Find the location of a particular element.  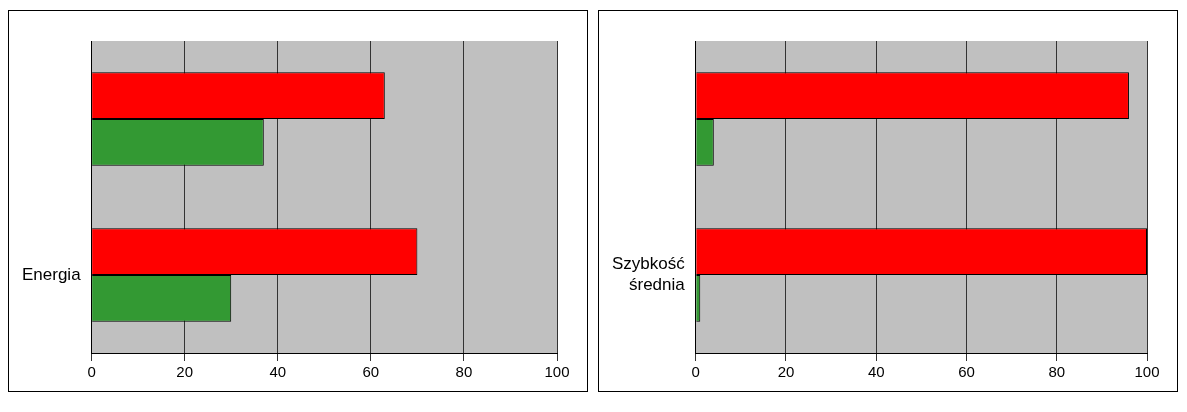

y-tick-label: Energia is located at coordinates (51, 274).